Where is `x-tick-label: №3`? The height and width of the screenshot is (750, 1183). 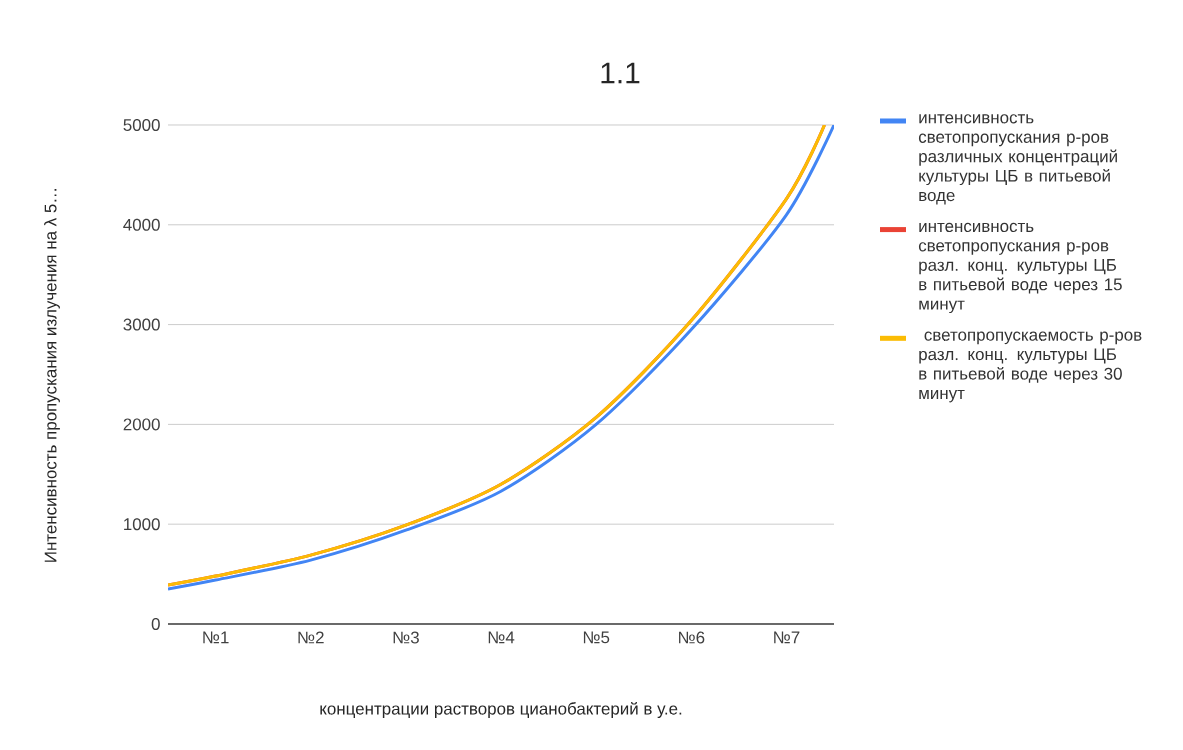 x-tick-label: №3 is located at coordinates (406, 637).